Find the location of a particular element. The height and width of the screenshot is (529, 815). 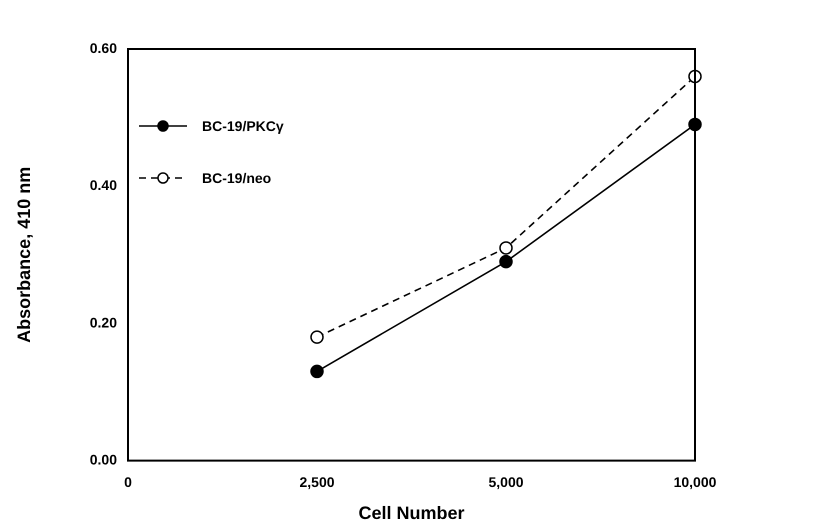

y-axis-title: Absorbance, 410 nm is located at coordinates (24, 254).